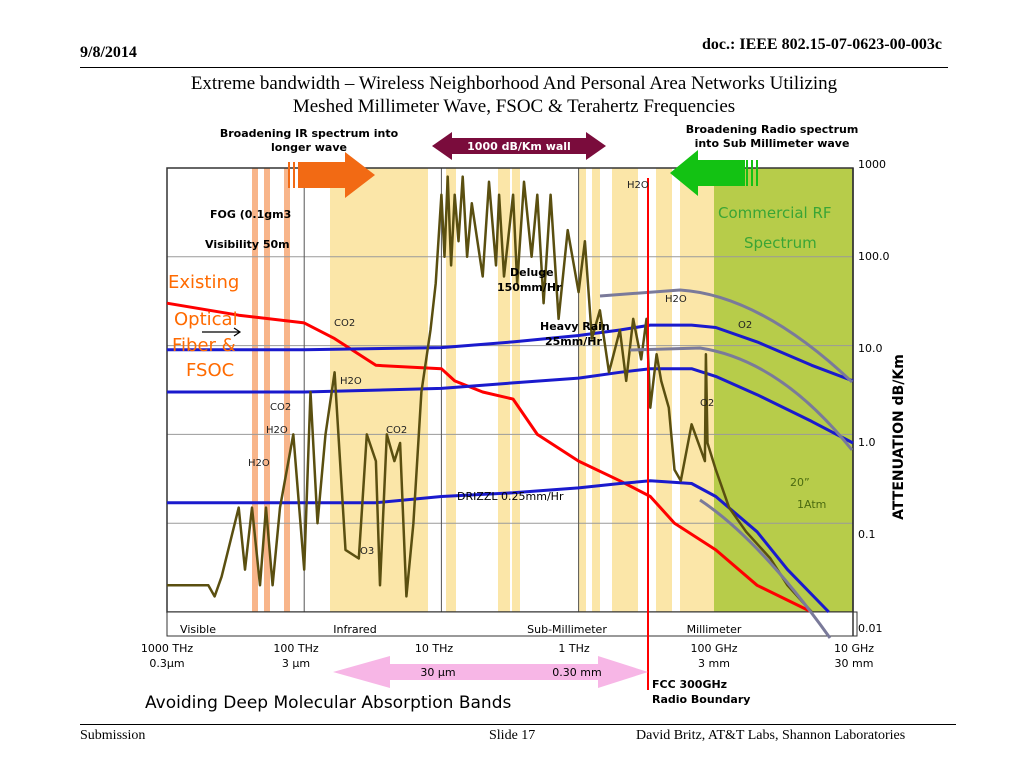 Image resolution: width=1024 pixels, height=768 pixels. What do you see at coordinates (309, 147) in the screenshot?
I see `ir-arrow-label-line-2: longer wave` at bounding box center [309, 147].